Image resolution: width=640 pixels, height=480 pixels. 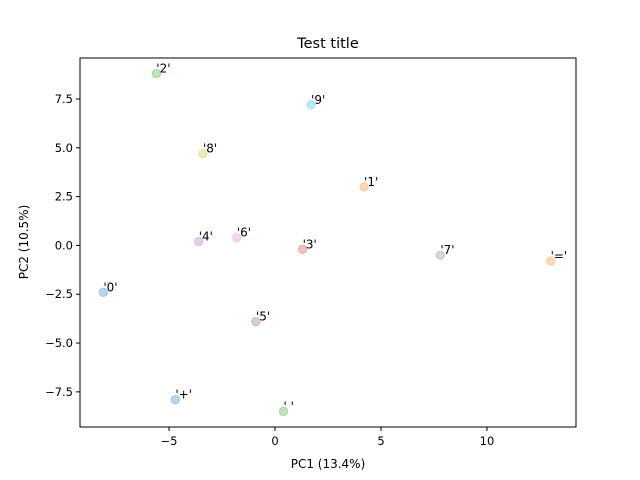 What do you see at coordinates (487, 441) in the screenshot?
I see `x-tick-label: 10` at bounding box center [487, 441].